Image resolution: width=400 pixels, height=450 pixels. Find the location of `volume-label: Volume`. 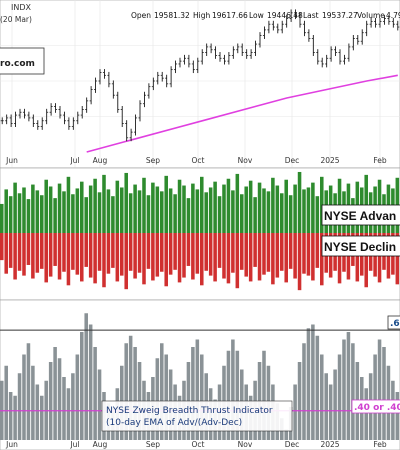

volume-label: Volume is located at coordinates (371, 15).